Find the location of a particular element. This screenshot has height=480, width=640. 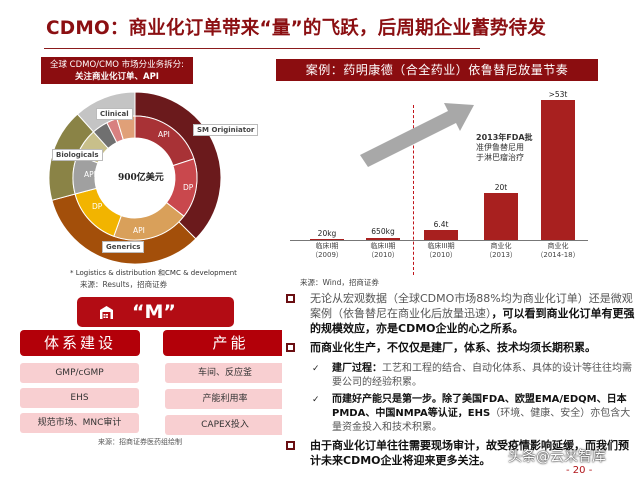

chart-source: 来源：Wind，招商证券 is located at coordinates (339, 282).